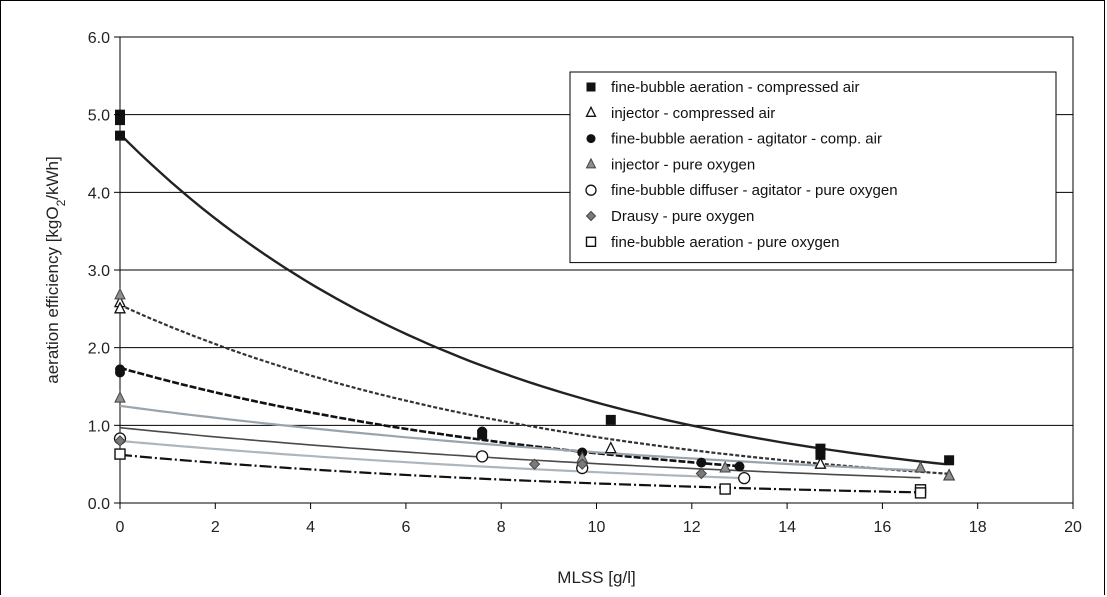 This screenshot has height=597, width=1107. What do you see at coordinates (215, 527) in the screenshot?
I see `x-tick-label: 2` at bounding box center [215, 527].